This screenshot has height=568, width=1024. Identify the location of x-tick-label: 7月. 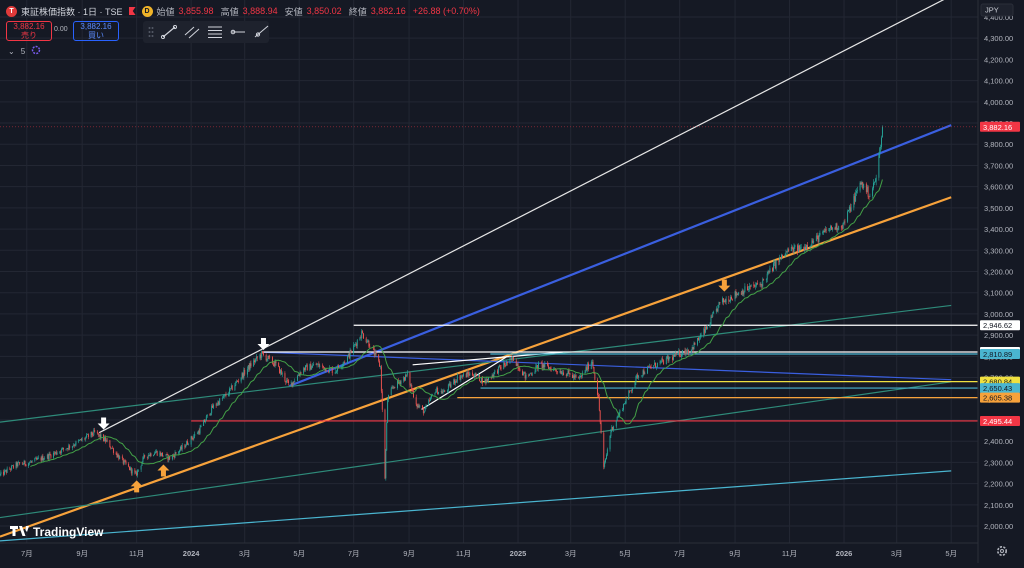
(680, 553).